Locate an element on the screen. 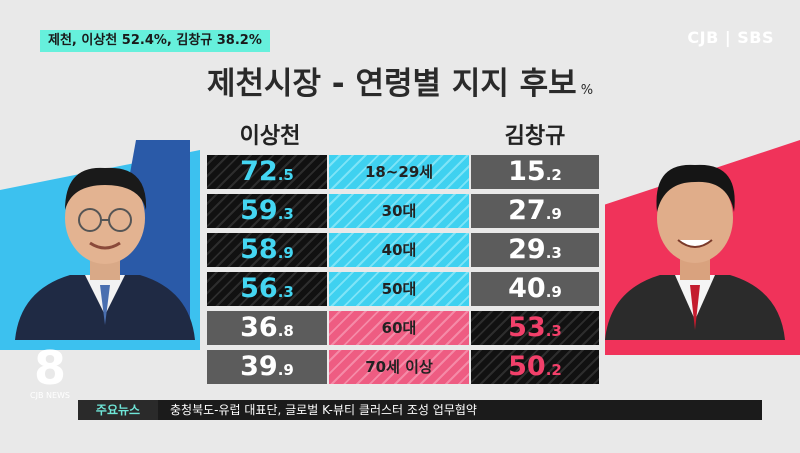 The image size is (800, 453). right-value-cell-integer: 27 is located at coordinates (527, 210).